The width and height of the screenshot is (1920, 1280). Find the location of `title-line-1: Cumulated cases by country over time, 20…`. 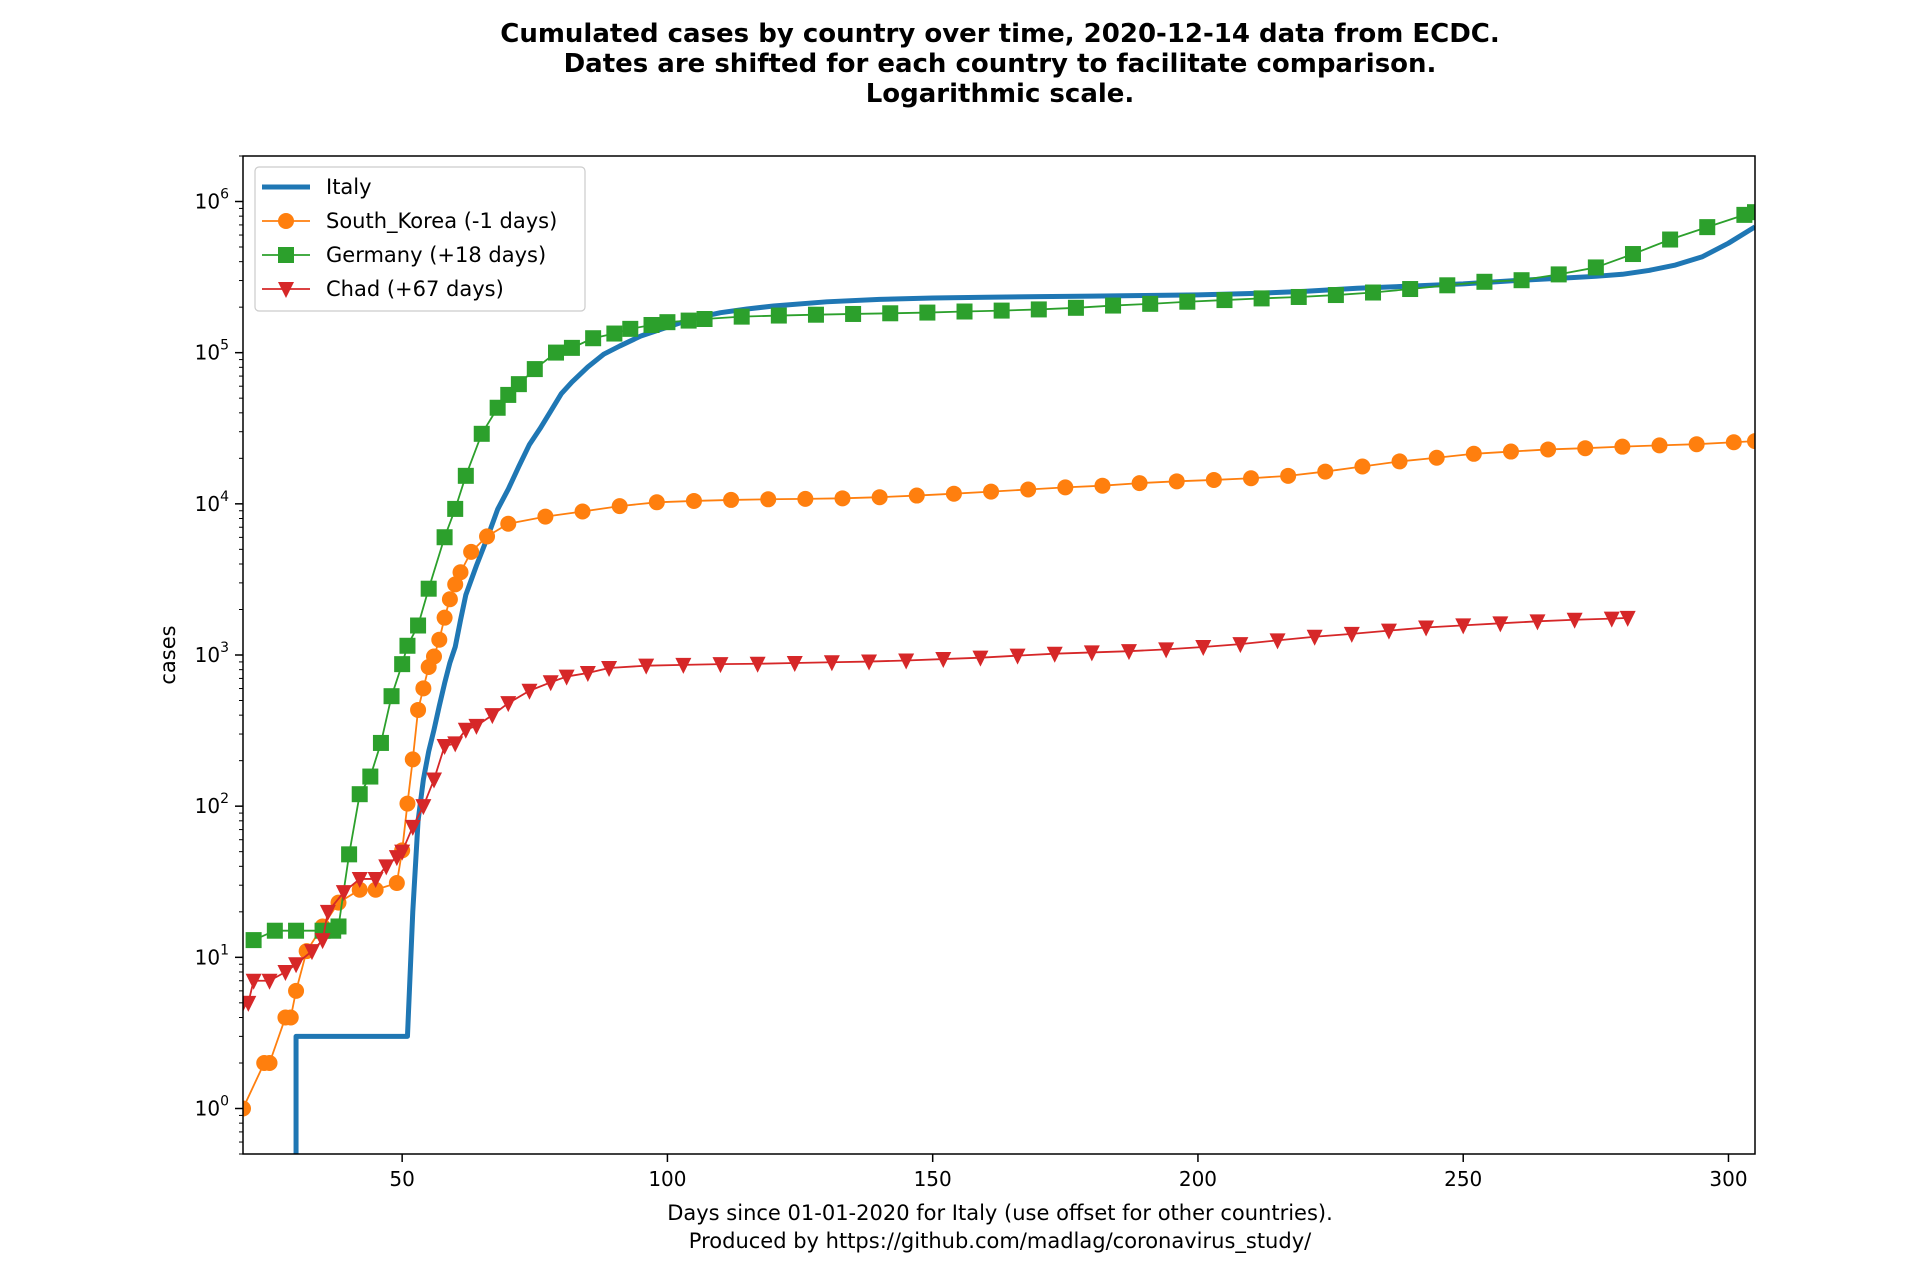

title-line-1: Cumulated cases by country over time, 20… is located at coordinates (1000, 34).